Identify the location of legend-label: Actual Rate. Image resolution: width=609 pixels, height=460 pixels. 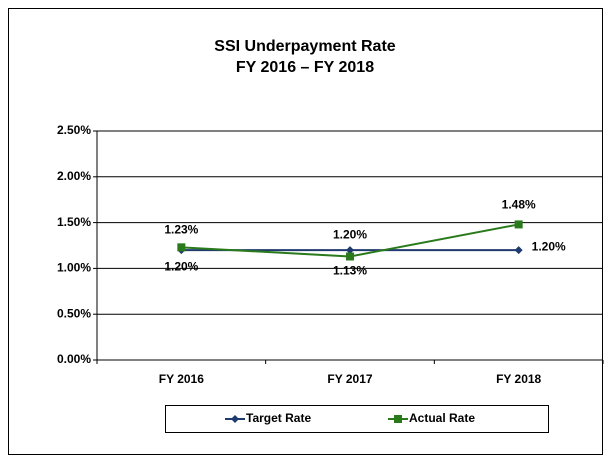
(442, 418).